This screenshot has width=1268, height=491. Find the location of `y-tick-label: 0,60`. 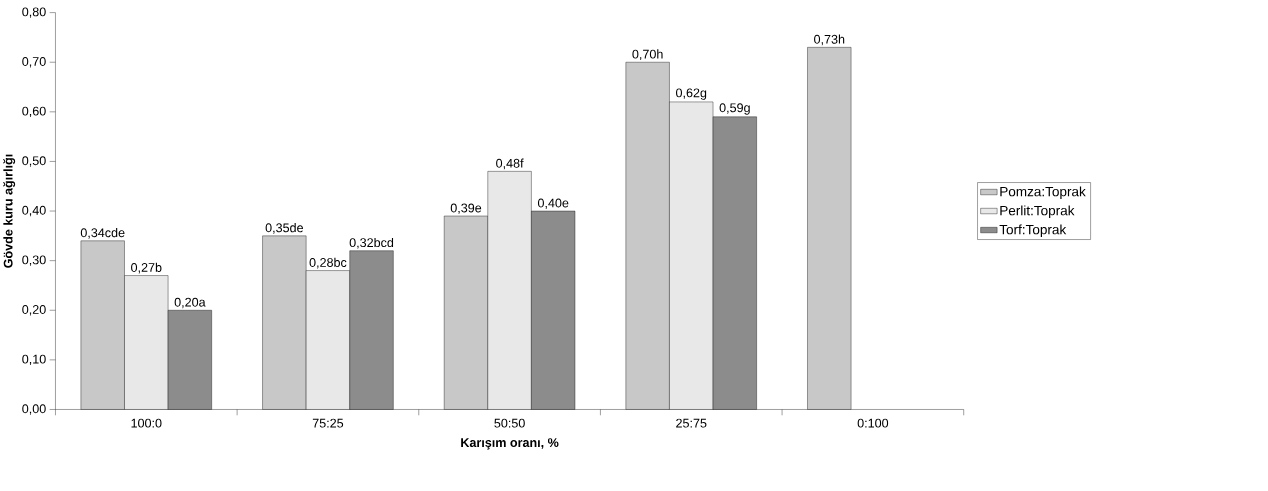

y-tick-label: 0,60 is located at coordinates (34, 112).